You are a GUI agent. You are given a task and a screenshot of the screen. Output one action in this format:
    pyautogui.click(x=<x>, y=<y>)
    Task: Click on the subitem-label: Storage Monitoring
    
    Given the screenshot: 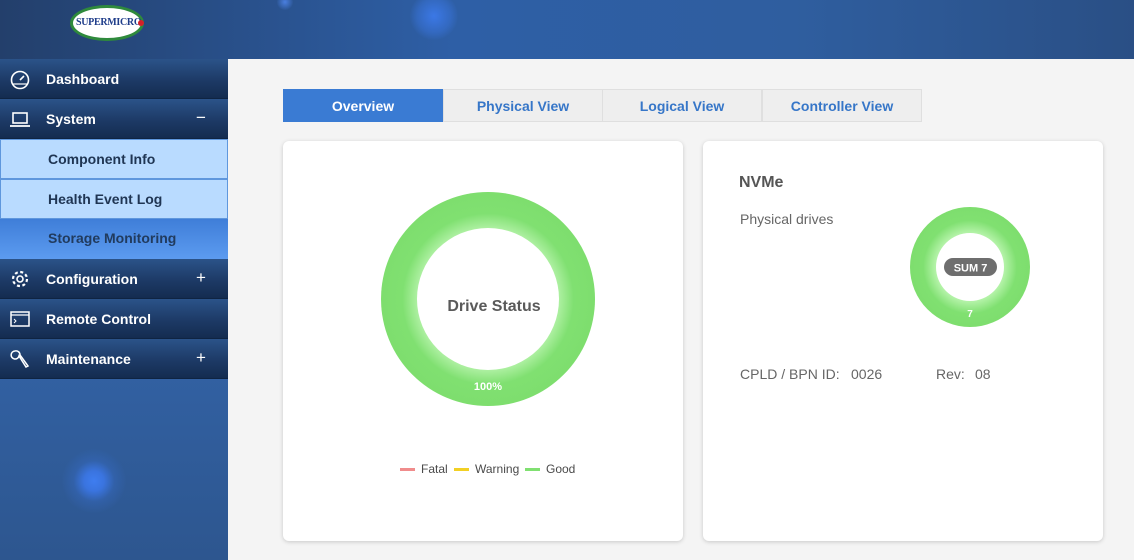 What is the action you would take?
    pyautogui.click(x=112, y=238)
    